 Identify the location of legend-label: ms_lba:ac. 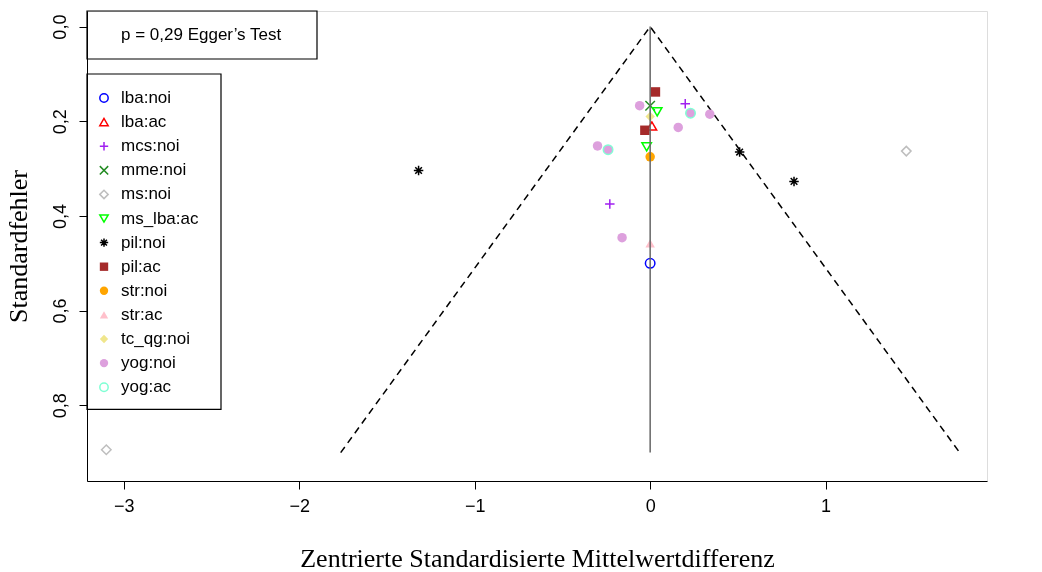
(160, 218).